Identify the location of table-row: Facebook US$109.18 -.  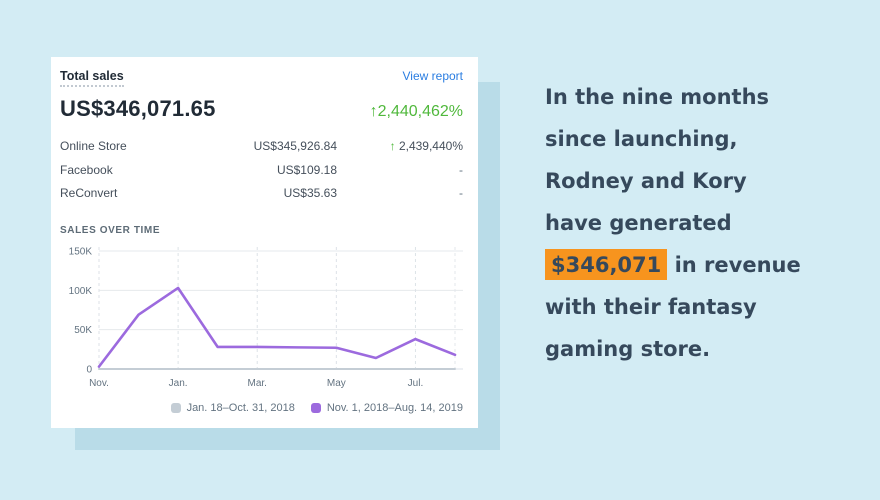
(261, 175).